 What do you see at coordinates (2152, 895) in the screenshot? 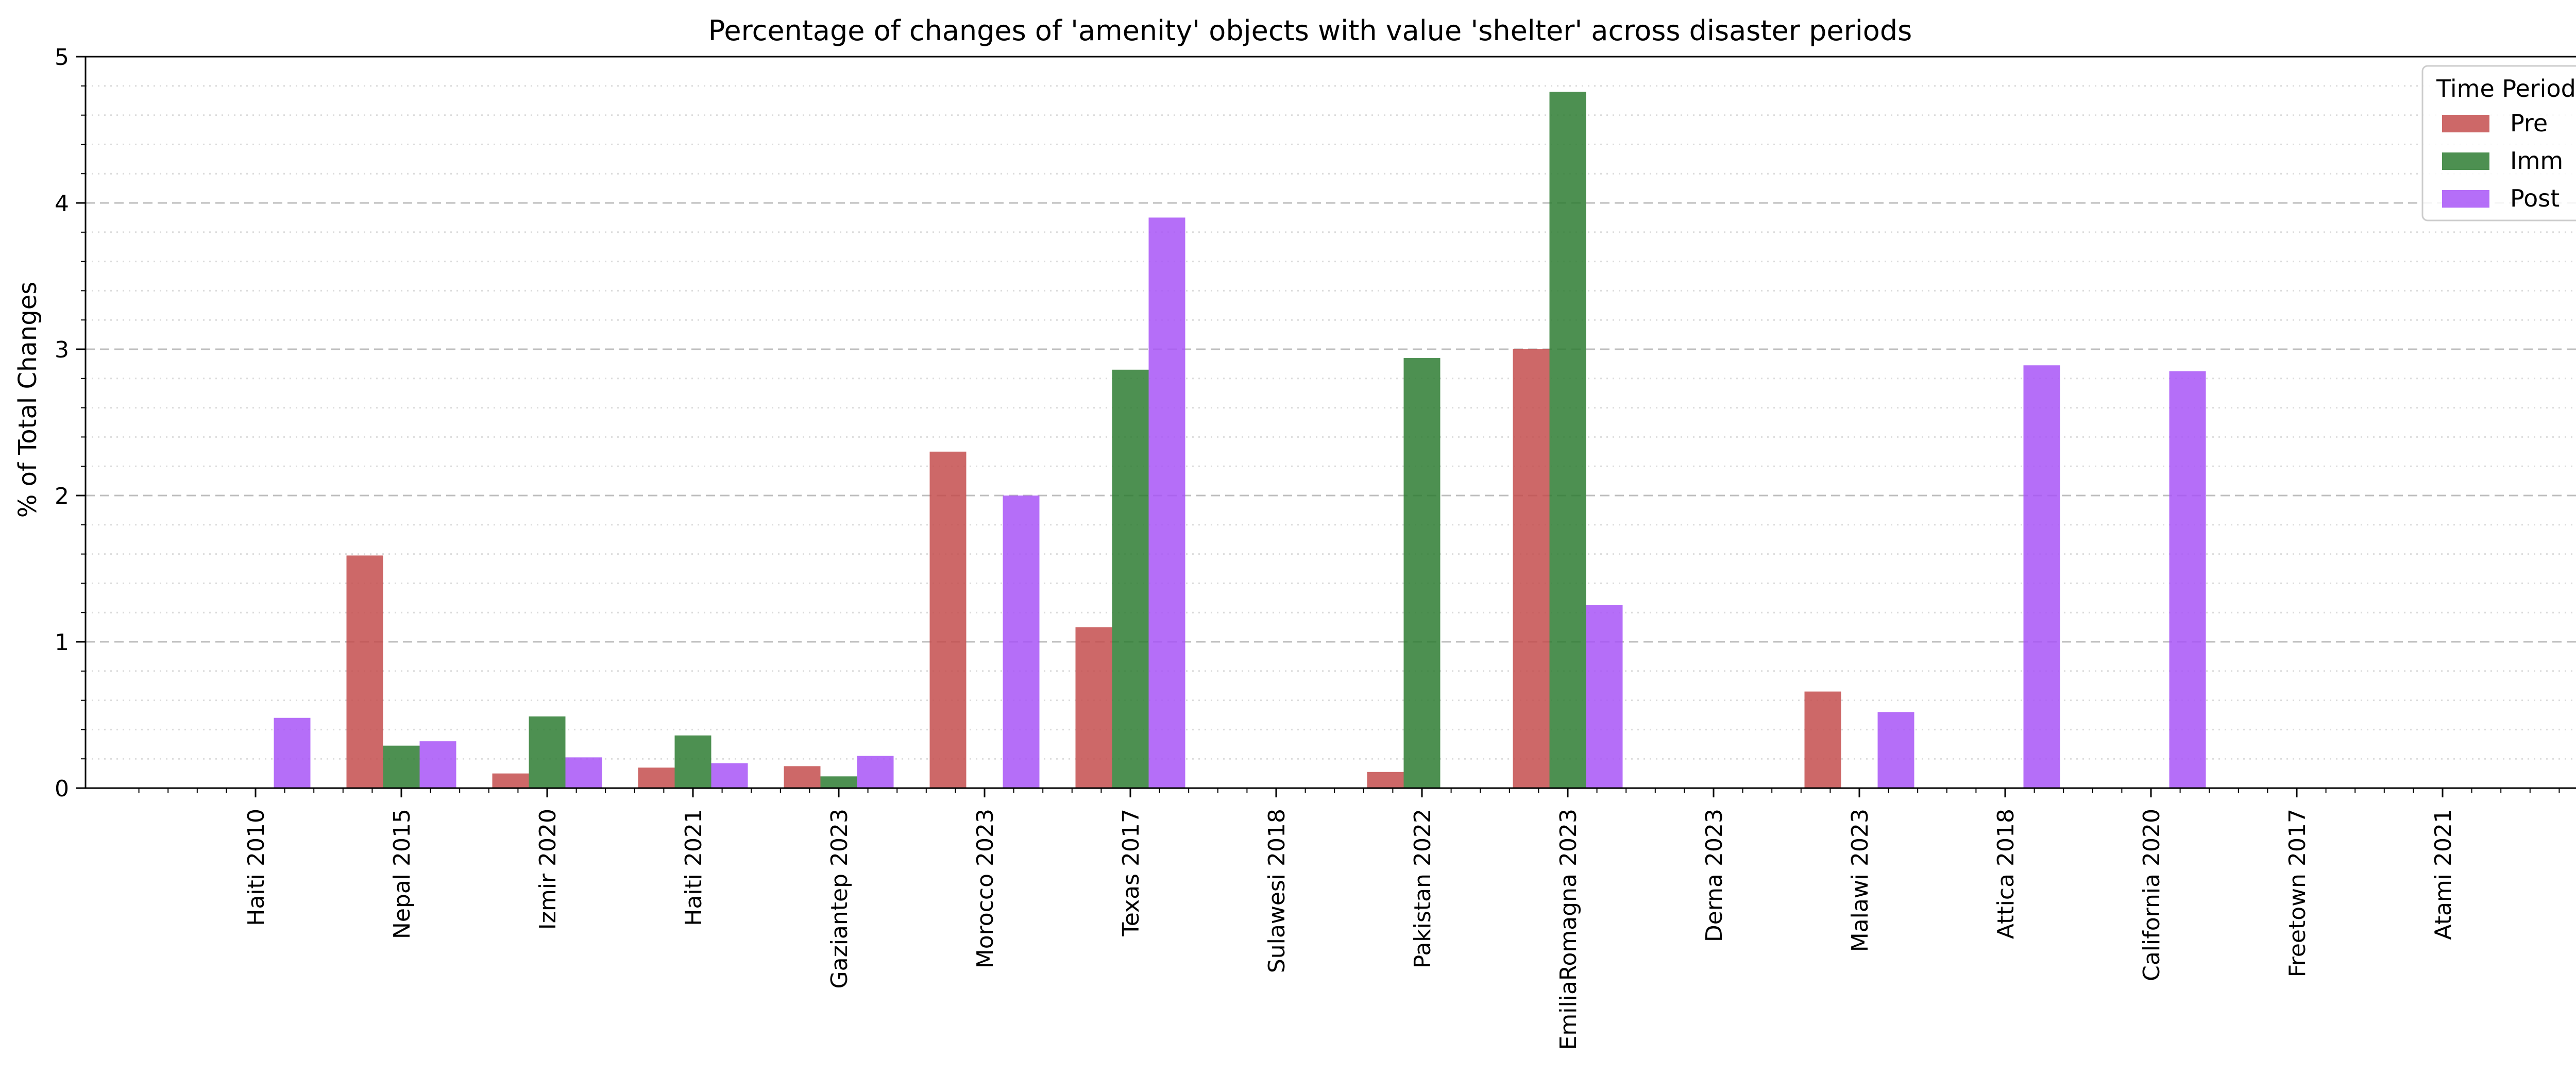
I see `x-tick-label: California 2020` at bounding box center [2152, 895].